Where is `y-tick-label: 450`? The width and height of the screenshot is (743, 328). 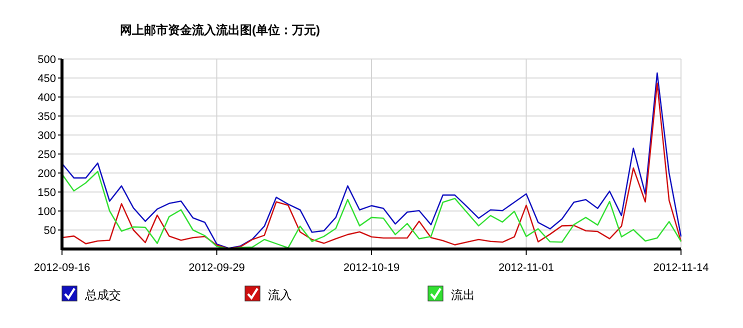 y-tick-label: 450 is located at coordinates (47, 79).